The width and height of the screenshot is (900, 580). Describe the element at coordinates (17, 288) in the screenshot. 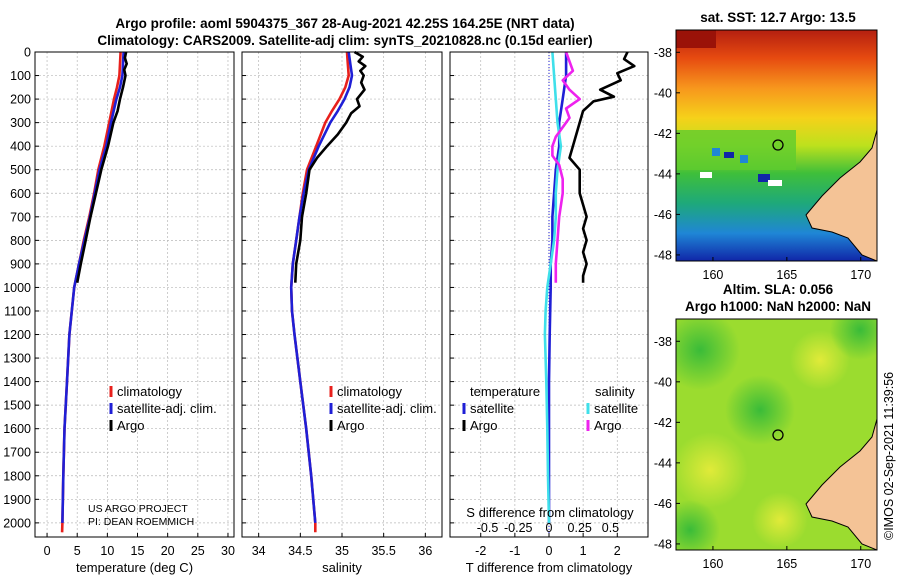

I see `y-tick-label: 1000` at that location.